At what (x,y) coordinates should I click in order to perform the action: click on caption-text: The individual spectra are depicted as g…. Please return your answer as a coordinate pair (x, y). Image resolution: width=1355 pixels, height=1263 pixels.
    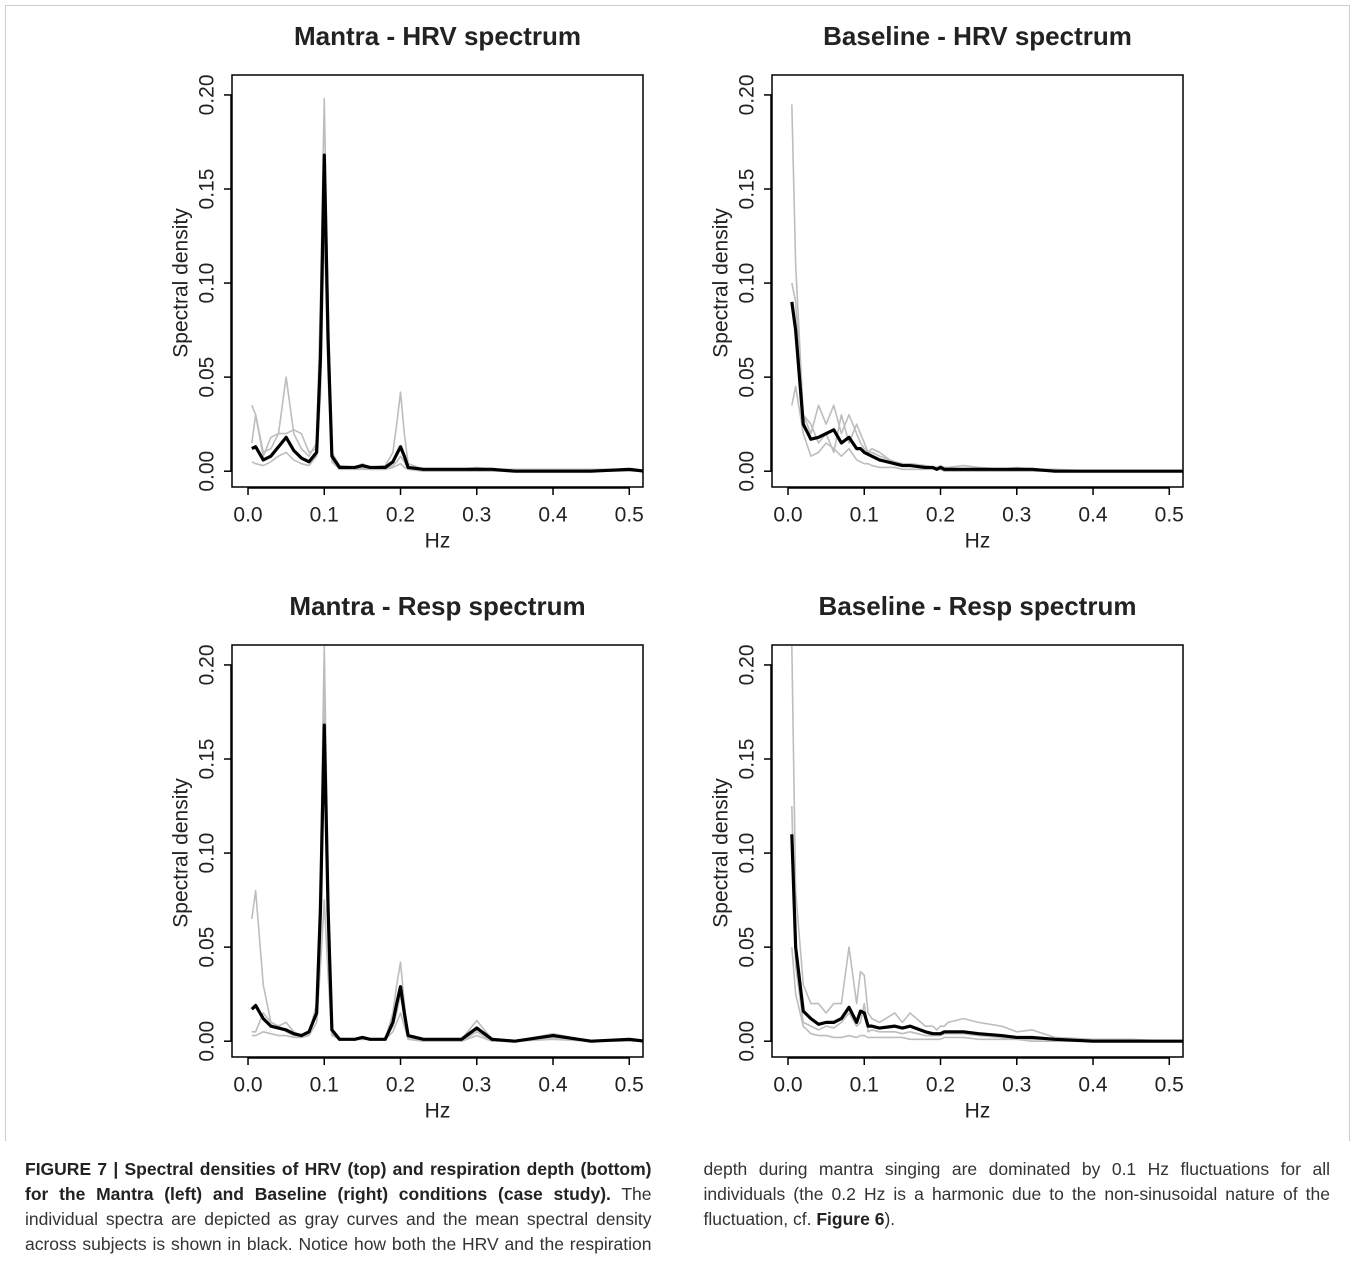
    Looking at the image, I should click on (677, 1206).